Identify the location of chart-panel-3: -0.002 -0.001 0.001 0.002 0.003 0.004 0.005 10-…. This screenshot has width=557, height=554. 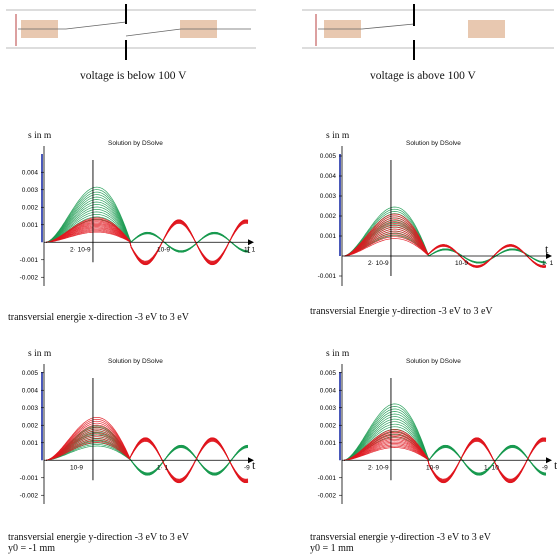
(130, 427).